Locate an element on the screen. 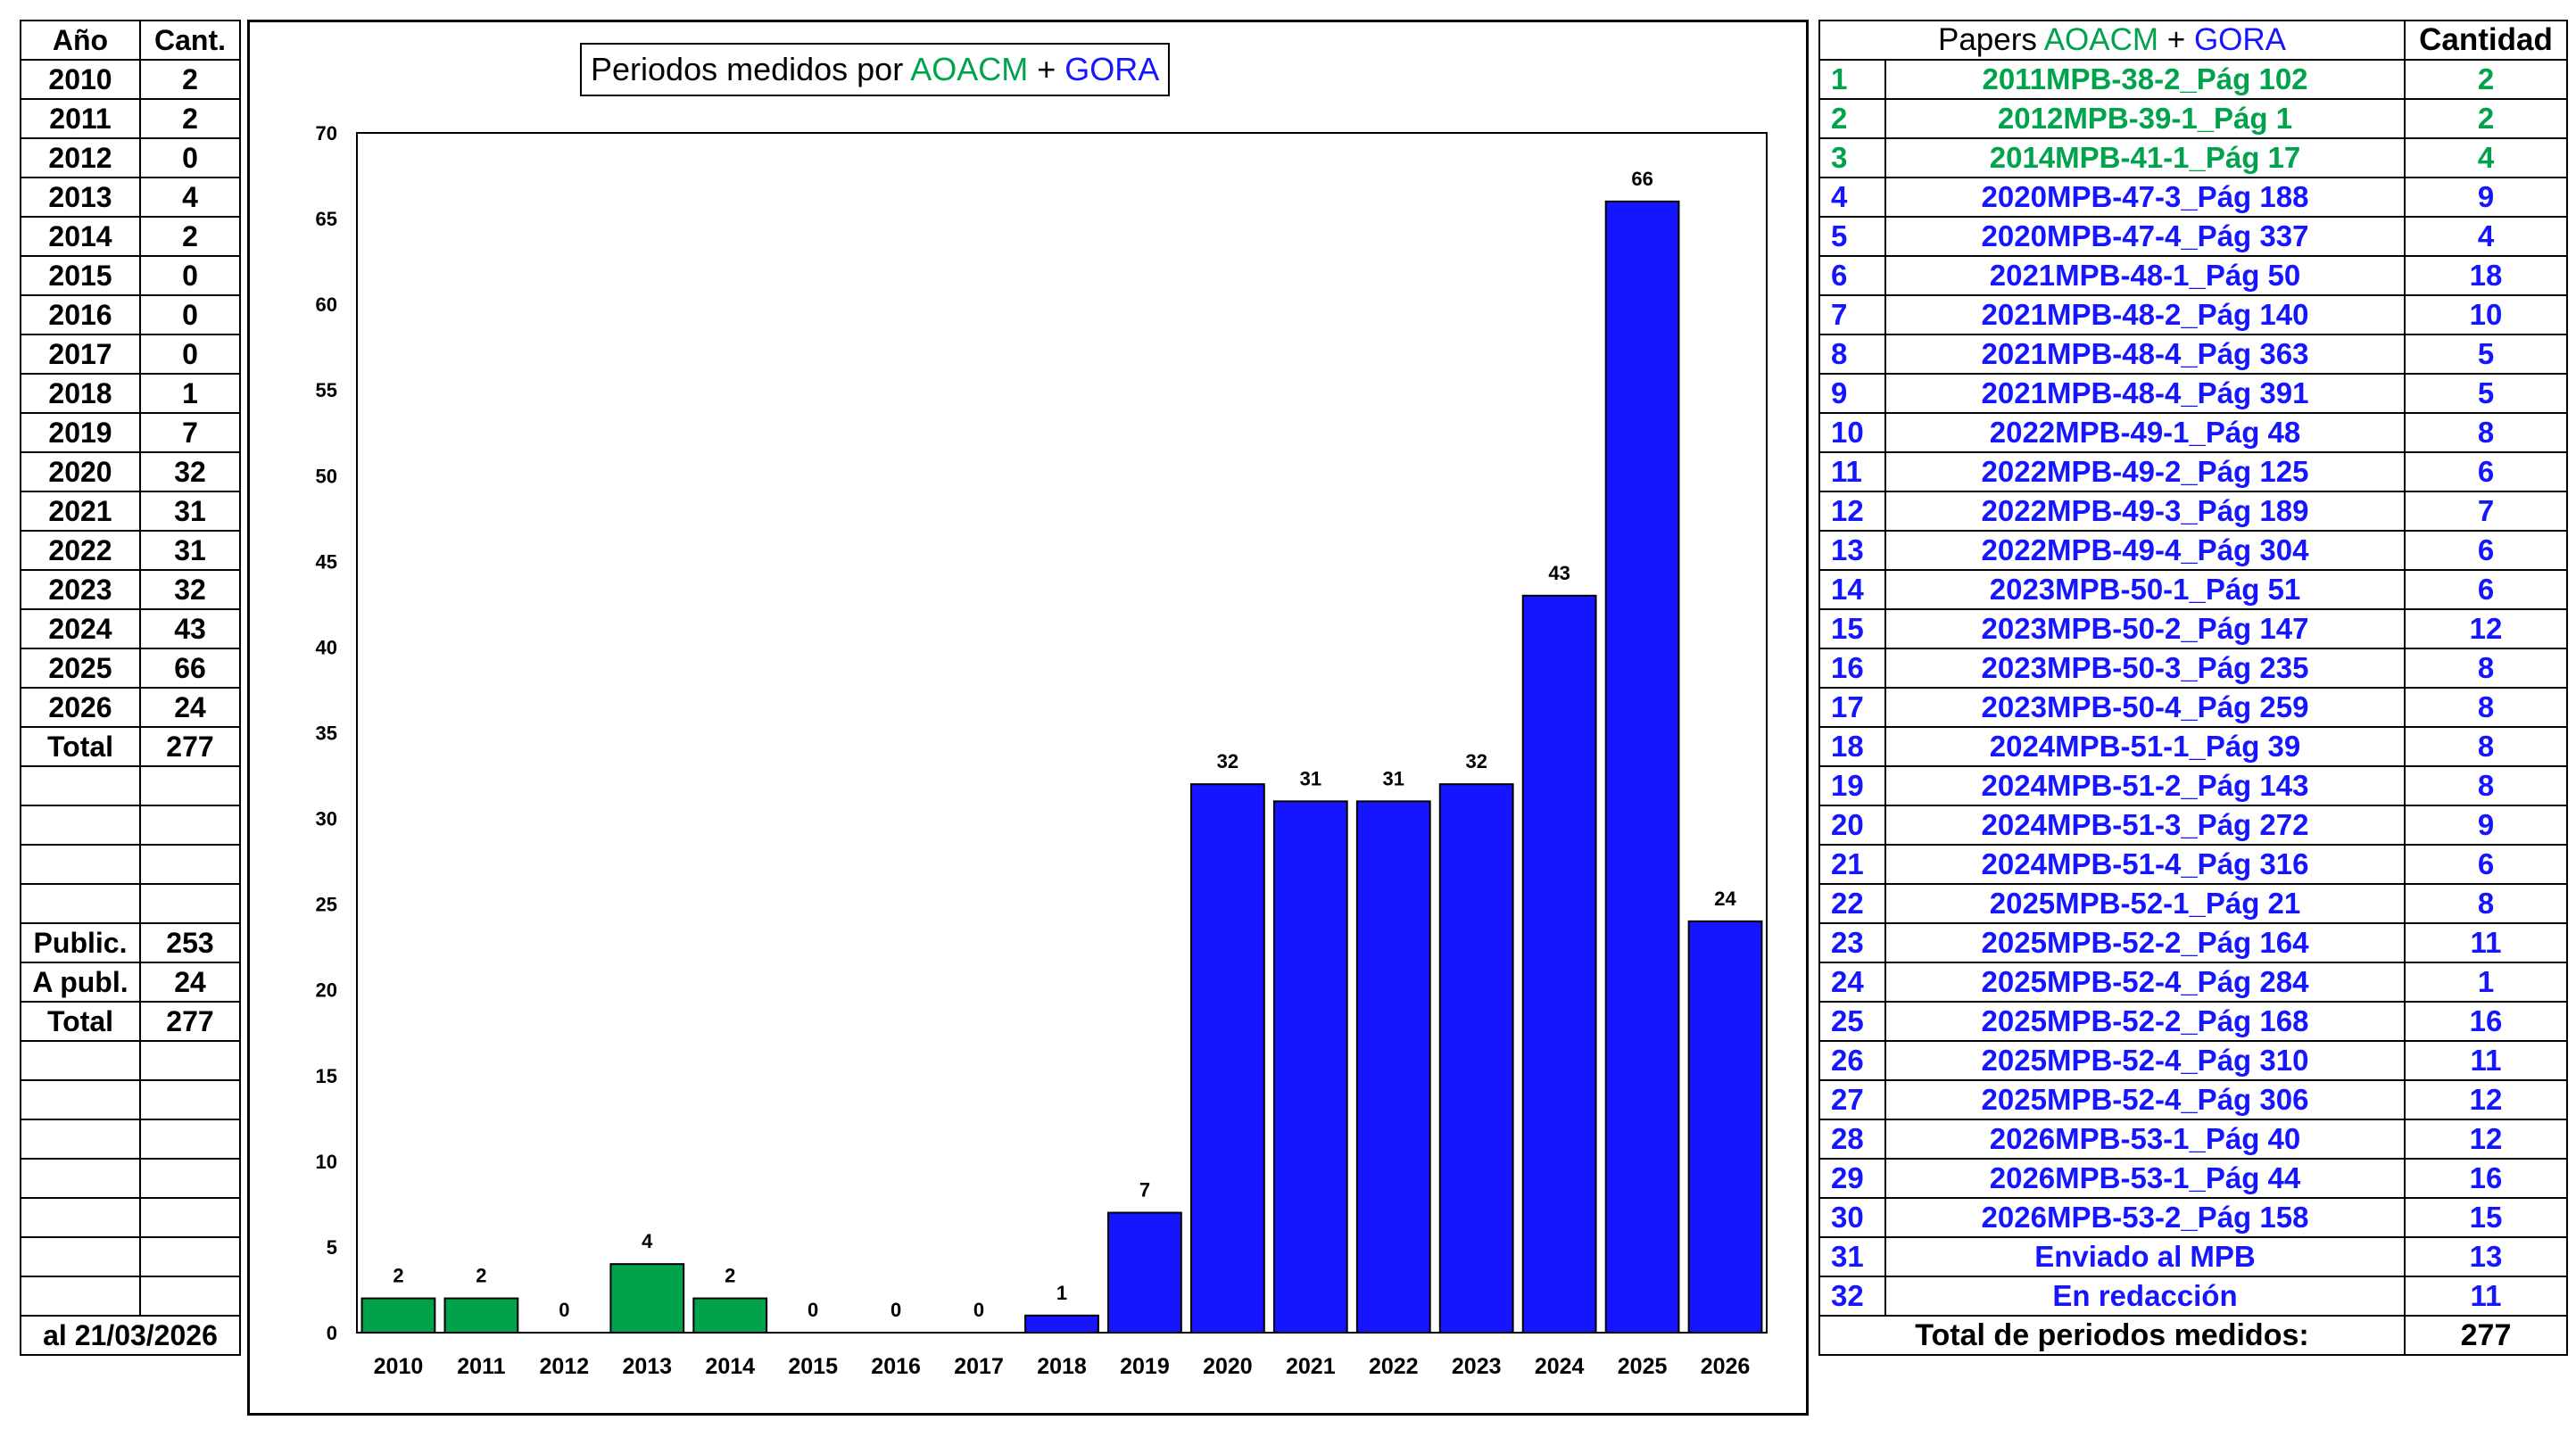  year-row-value: 7 is located at coordinates (190, 432).